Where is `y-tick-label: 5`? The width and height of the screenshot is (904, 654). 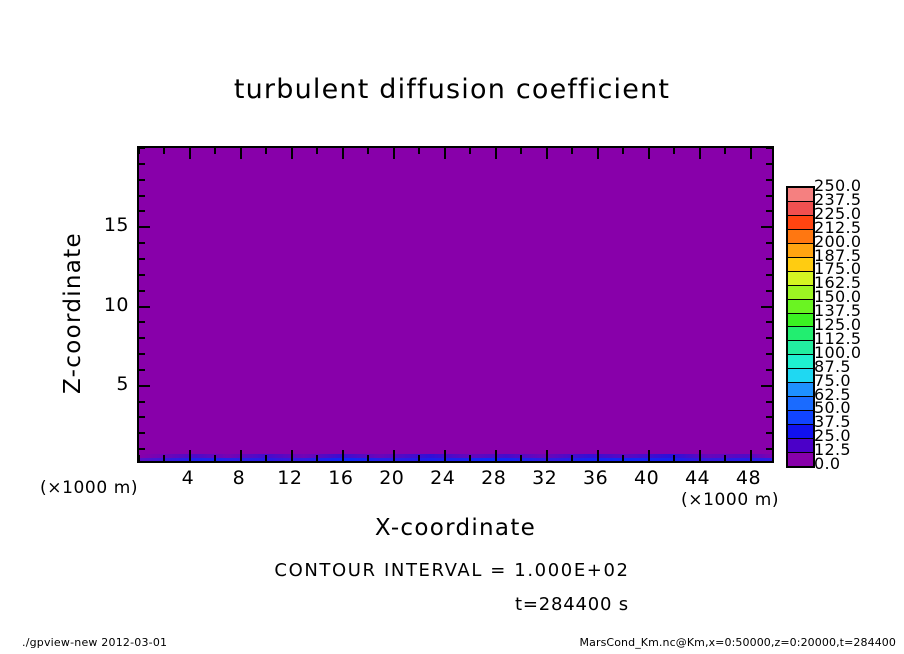
y-tick-label: 5 is located at coordinates (122, 383).